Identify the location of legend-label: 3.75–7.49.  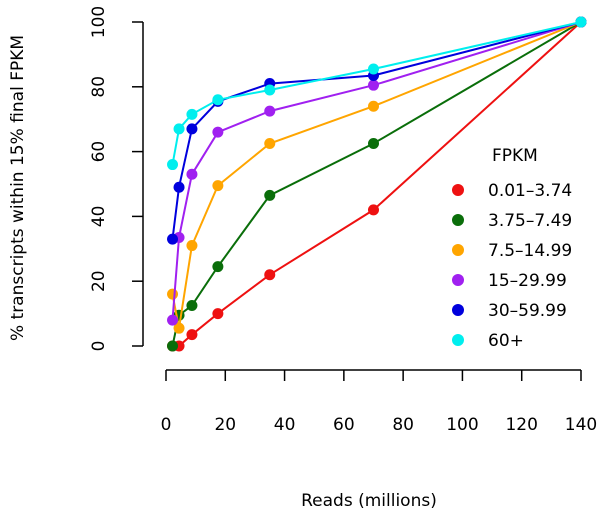
(530, 221).